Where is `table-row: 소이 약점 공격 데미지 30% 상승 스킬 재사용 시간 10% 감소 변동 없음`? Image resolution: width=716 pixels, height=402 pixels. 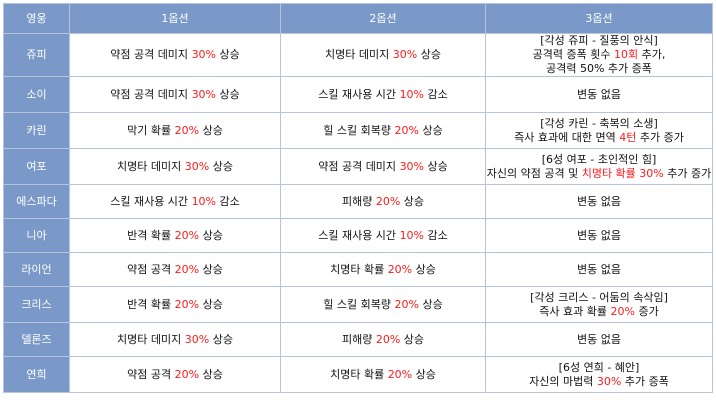
table-row: 소이 약점 공격 데미지 30% 상승 스킬 재사용 시간 10% 감소 변동 없음 is located at coordinates (358, 94).